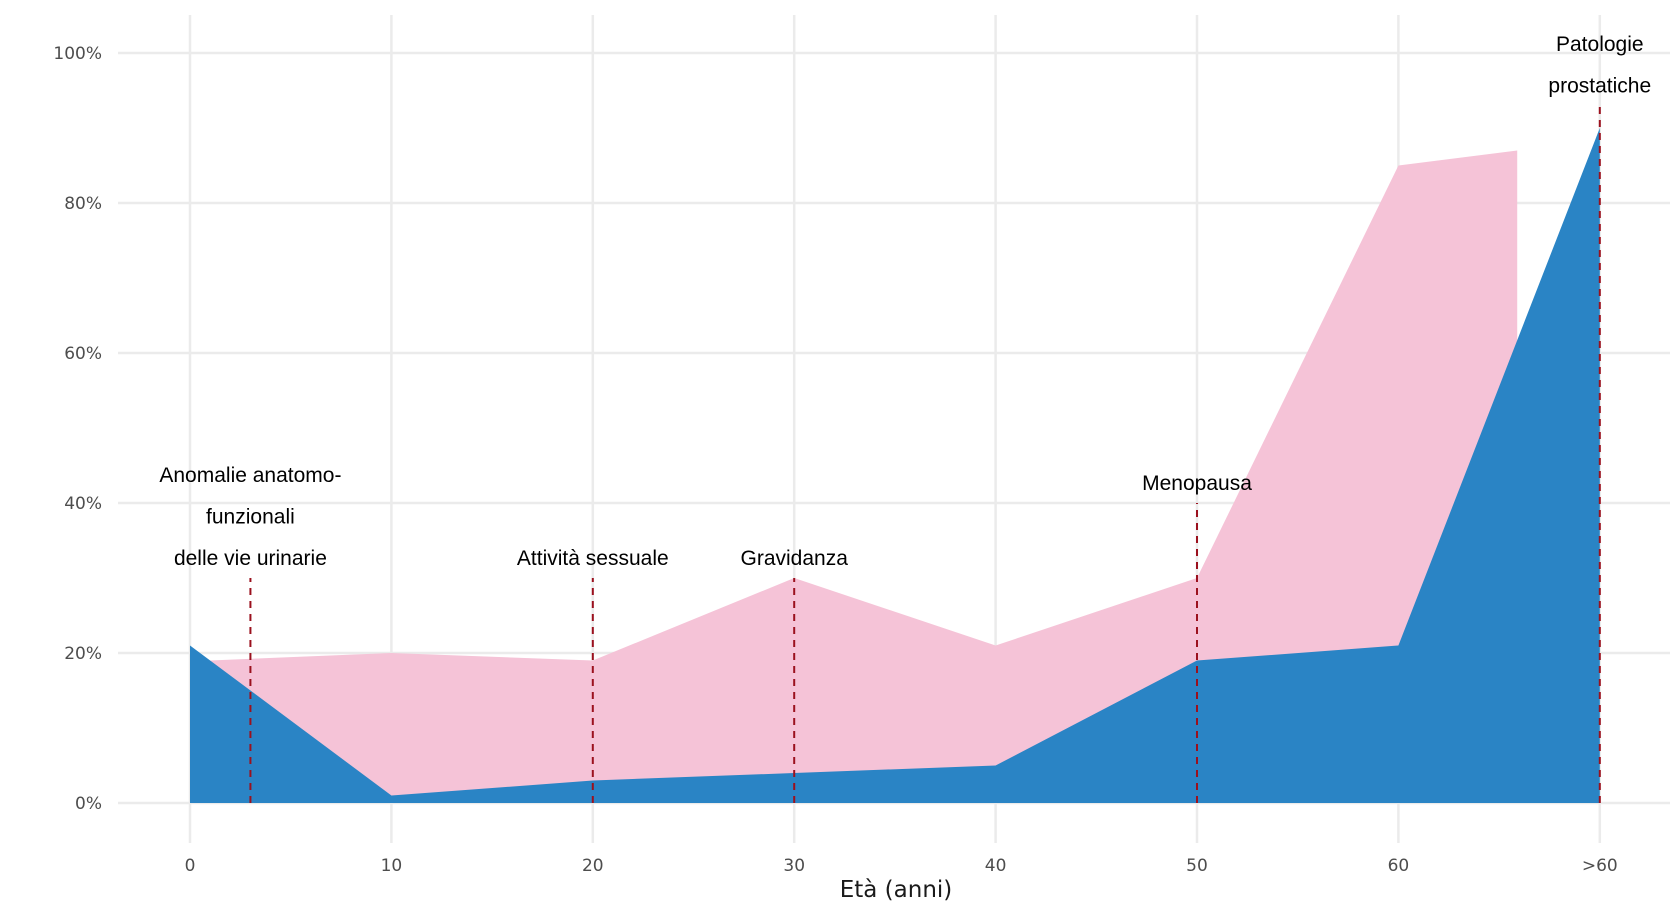  I want to click on annotation-label: prostatiche, so click(1599, 86).